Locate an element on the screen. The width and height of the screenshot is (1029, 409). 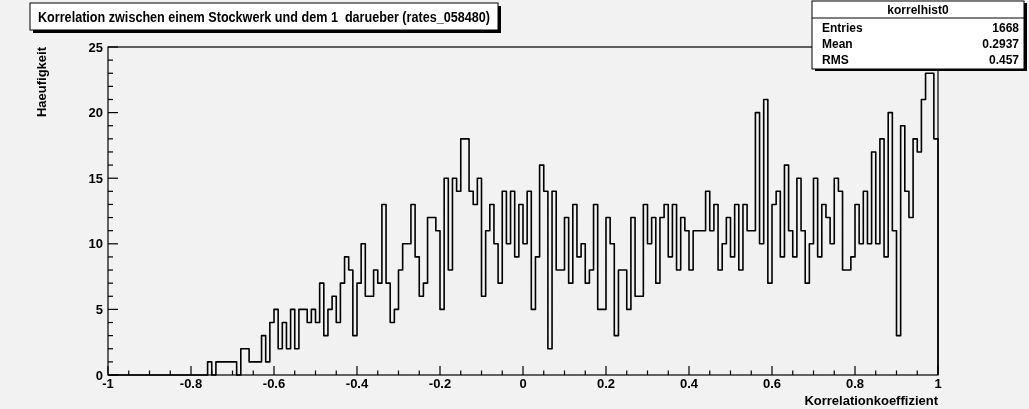
text: 0.2937 is located at coordinates (1001, 44).